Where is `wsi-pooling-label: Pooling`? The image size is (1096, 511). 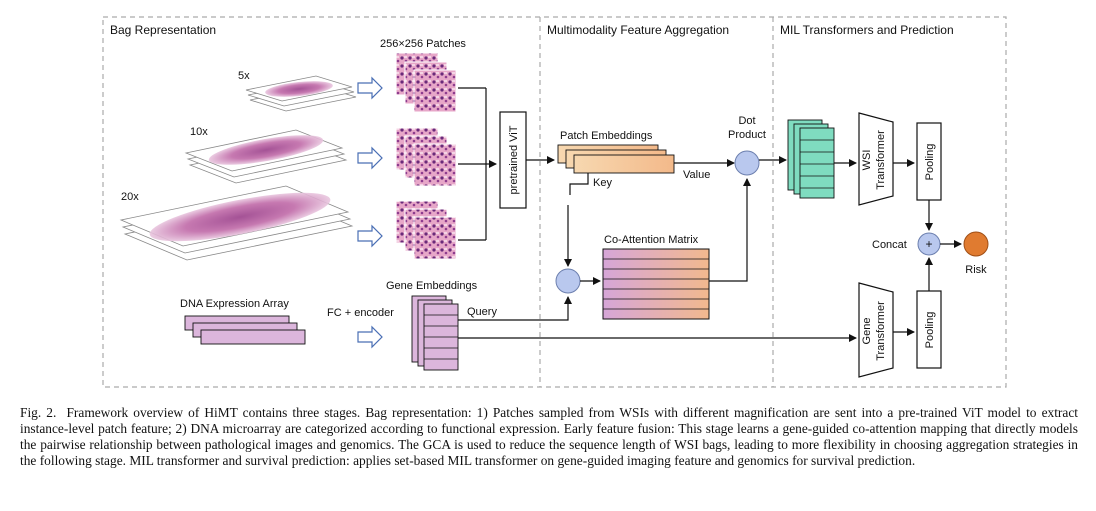 wsi-pooling-label: Pooling is located at coordinates (930, 162).